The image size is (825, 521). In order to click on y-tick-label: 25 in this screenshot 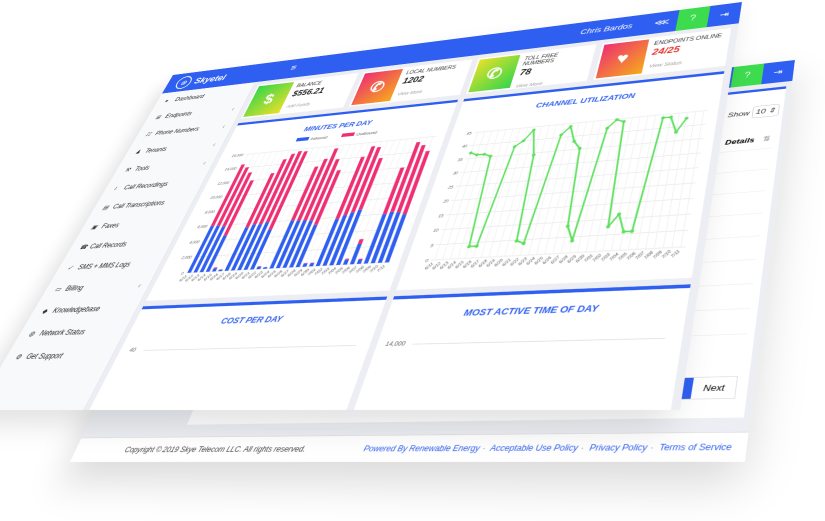, I will do `click(450, 187)`.